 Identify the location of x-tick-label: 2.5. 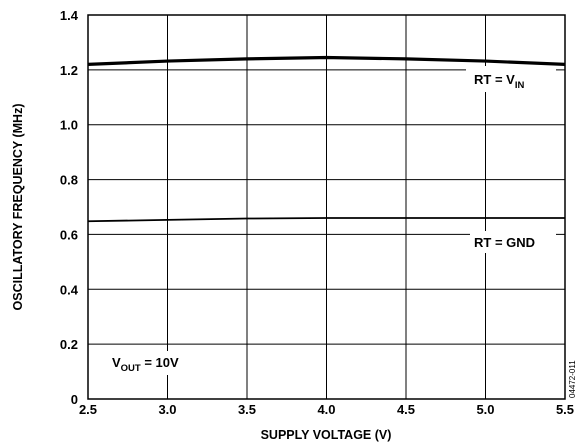
(88, 409).